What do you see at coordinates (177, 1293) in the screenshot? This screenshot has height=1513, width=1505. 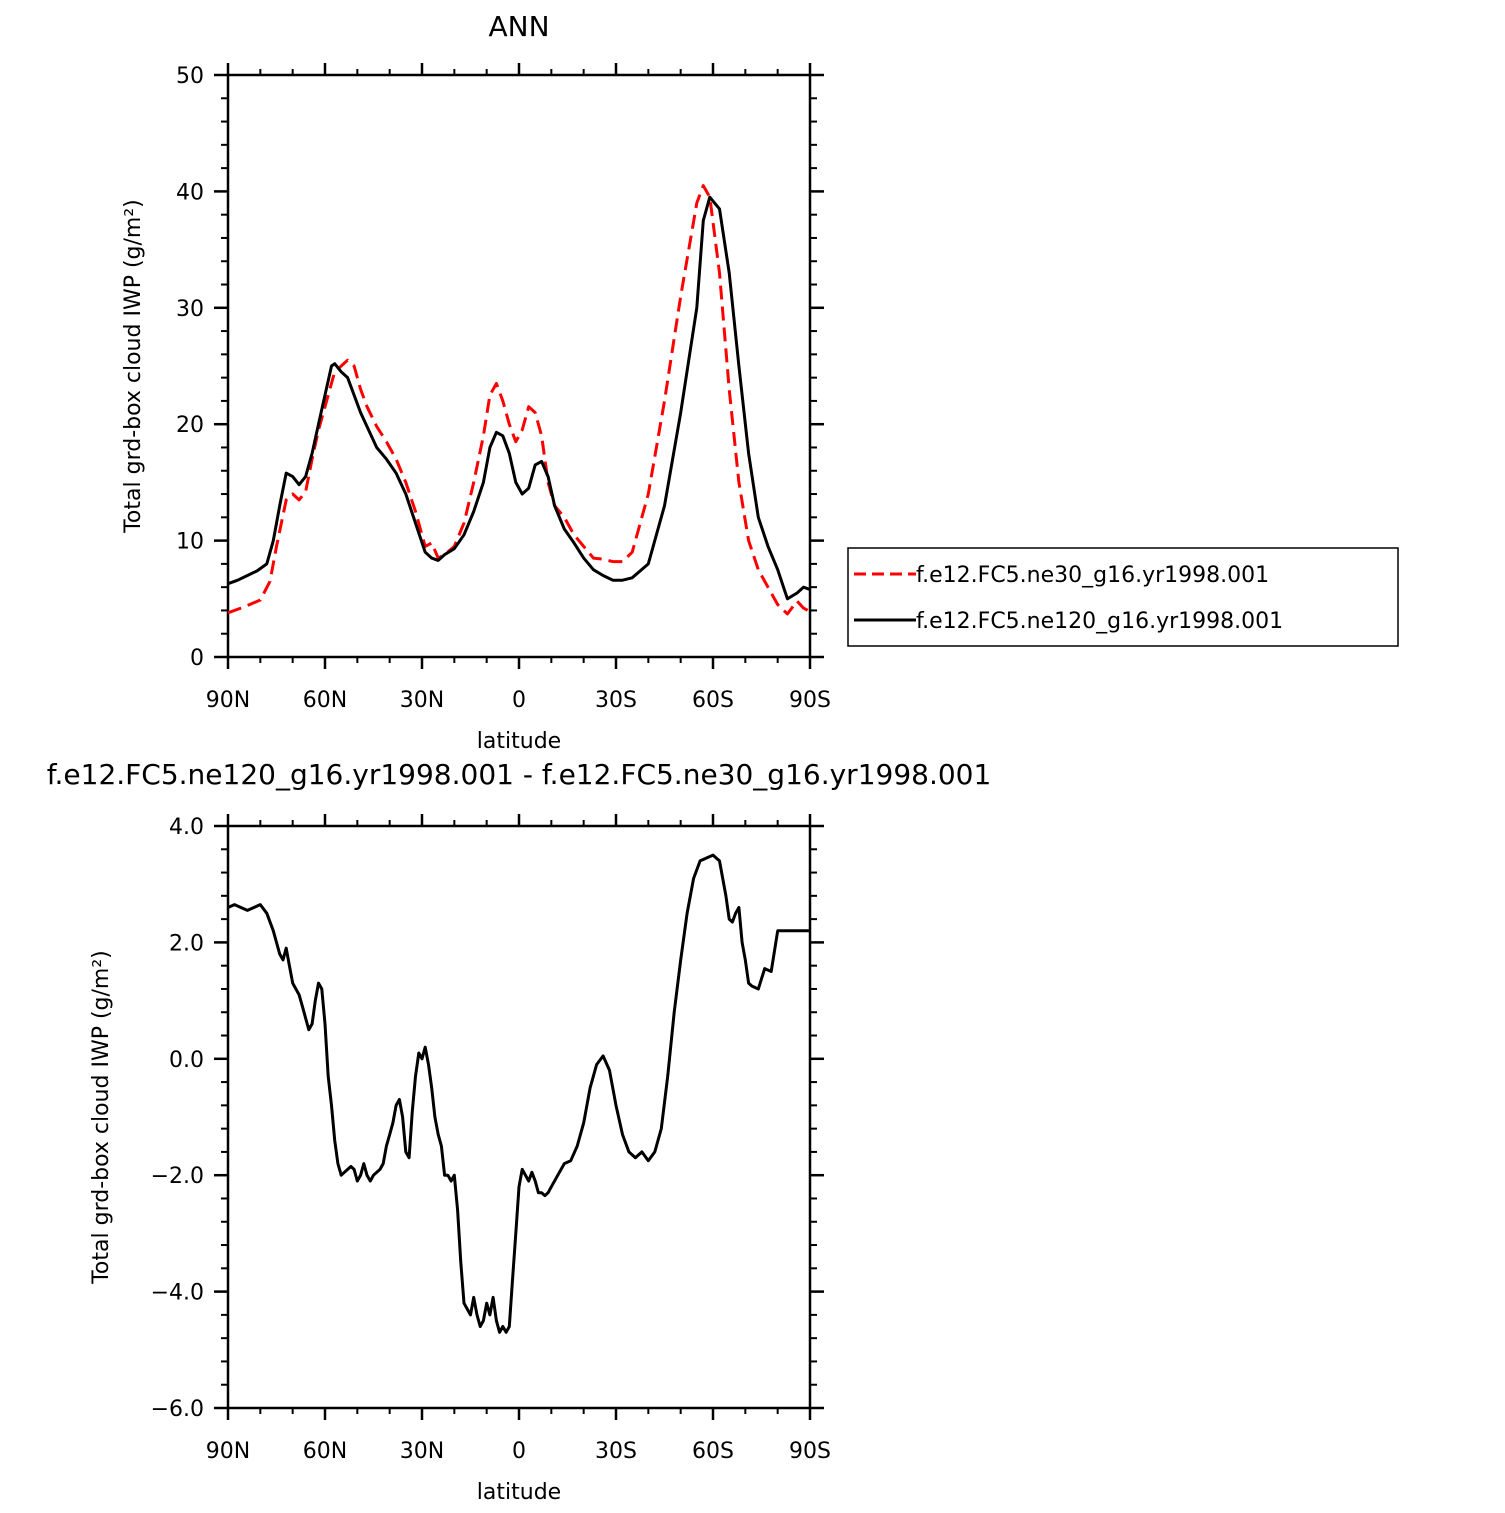 I see `y-tick-label: −4.0` at bounding box center [177, 1293].